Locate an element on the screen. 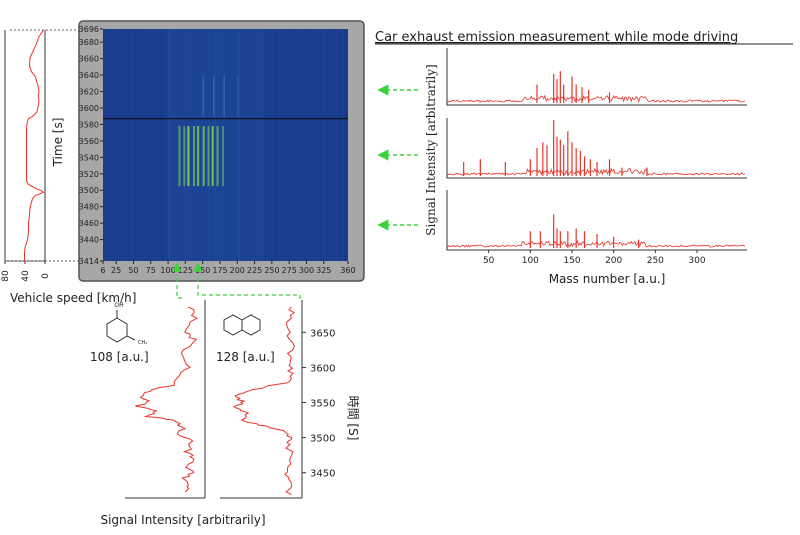 This screenshot has width=800, height=535. heatmap-xtick-label: 25 is located at coordinates (116, 270).